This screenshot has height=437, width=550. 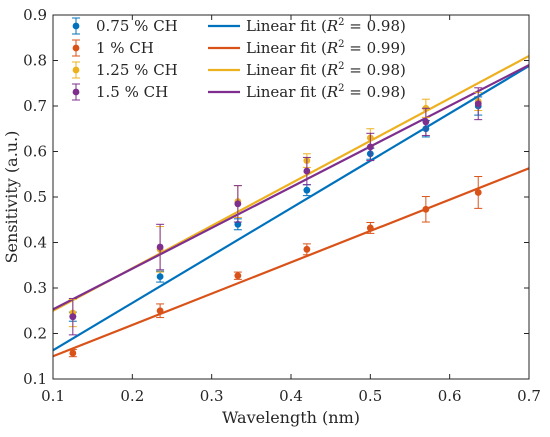 I want to click on legend-series-label: 0.75 % CH, so click(x=137, y=26).